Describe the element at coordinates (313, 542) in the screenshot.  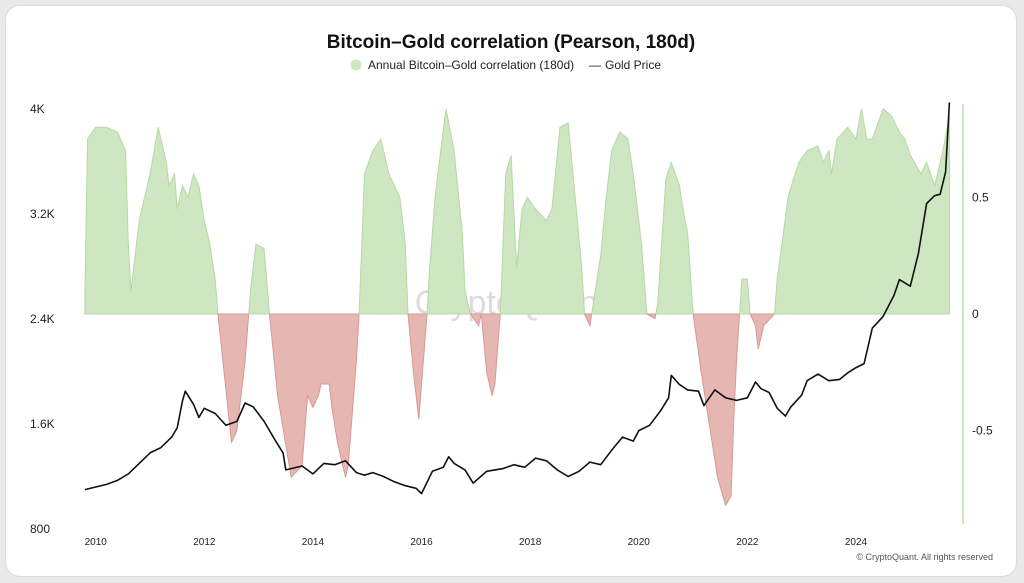
I see `x-tick-label: 2014` at that location.